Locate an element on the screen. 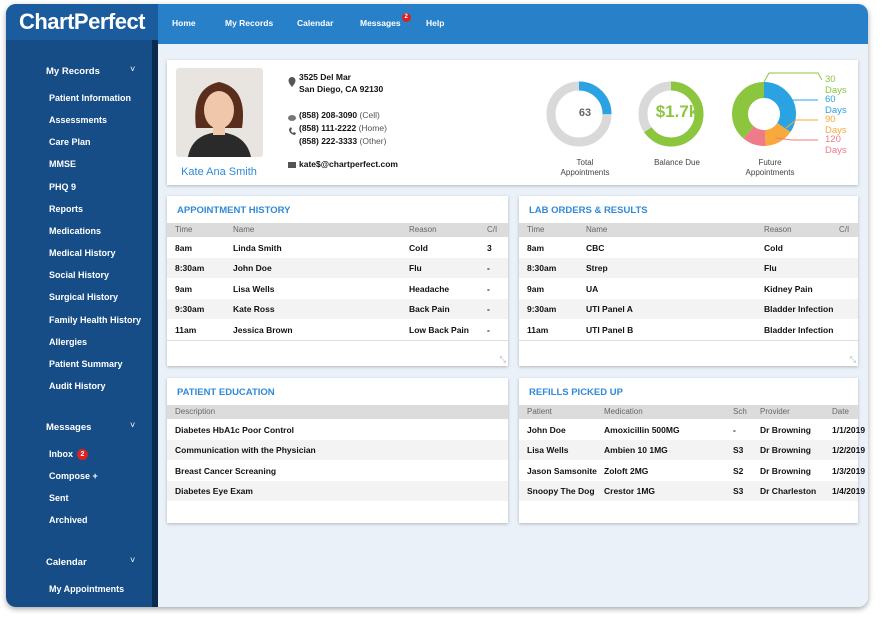  sidebar-item-label: Medications is located at coordinates (75, 230).